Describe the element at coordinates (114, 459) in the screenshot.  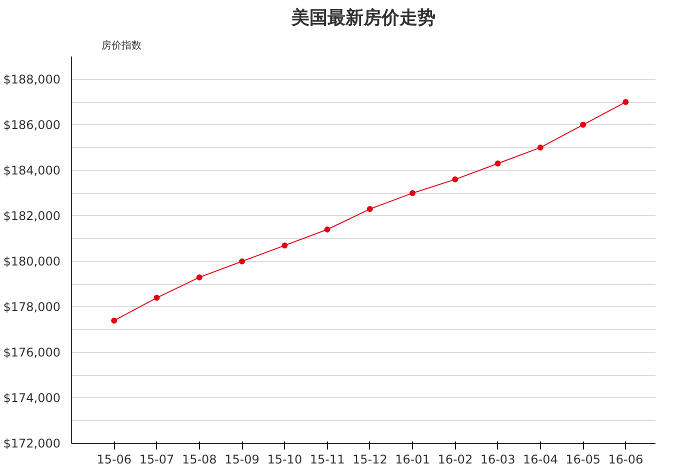
I see `x-tick-label: 15-06` at that location.